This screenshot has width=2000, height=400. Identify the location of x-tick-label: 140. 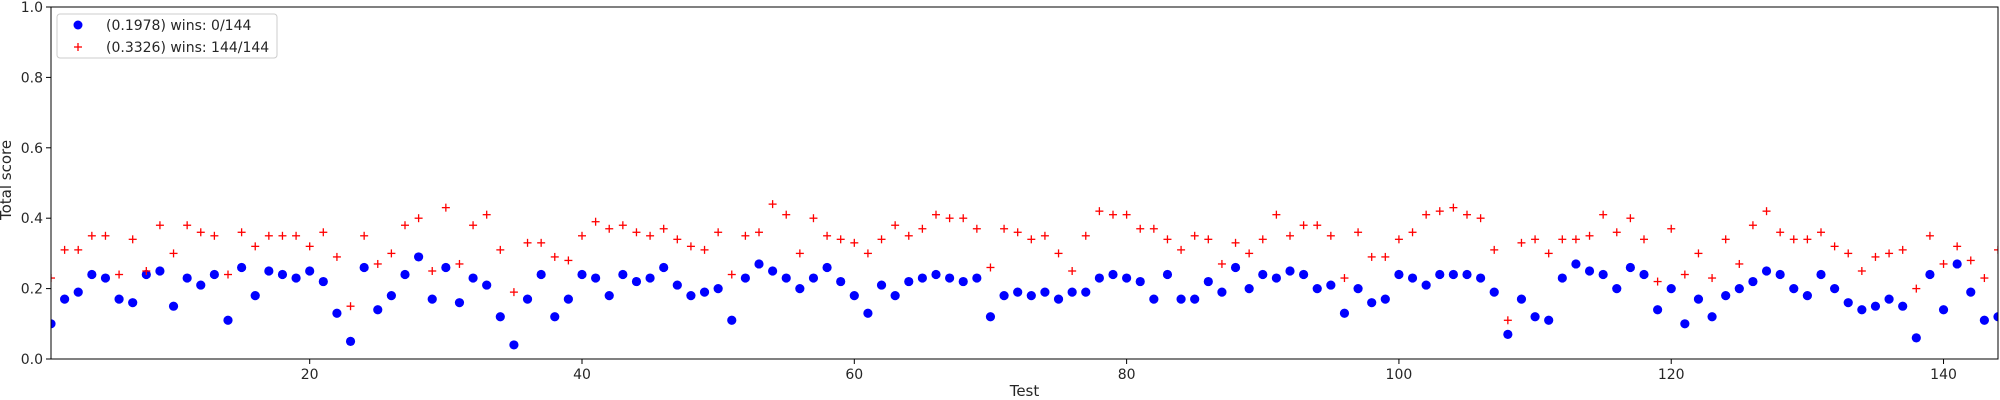
(1943, 375).